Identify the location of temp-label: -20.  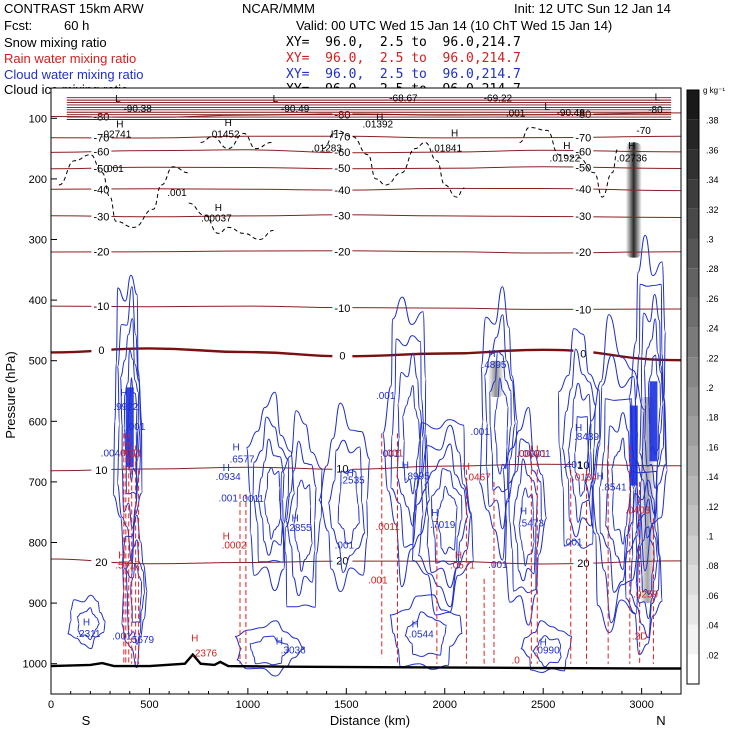
(583, 253).